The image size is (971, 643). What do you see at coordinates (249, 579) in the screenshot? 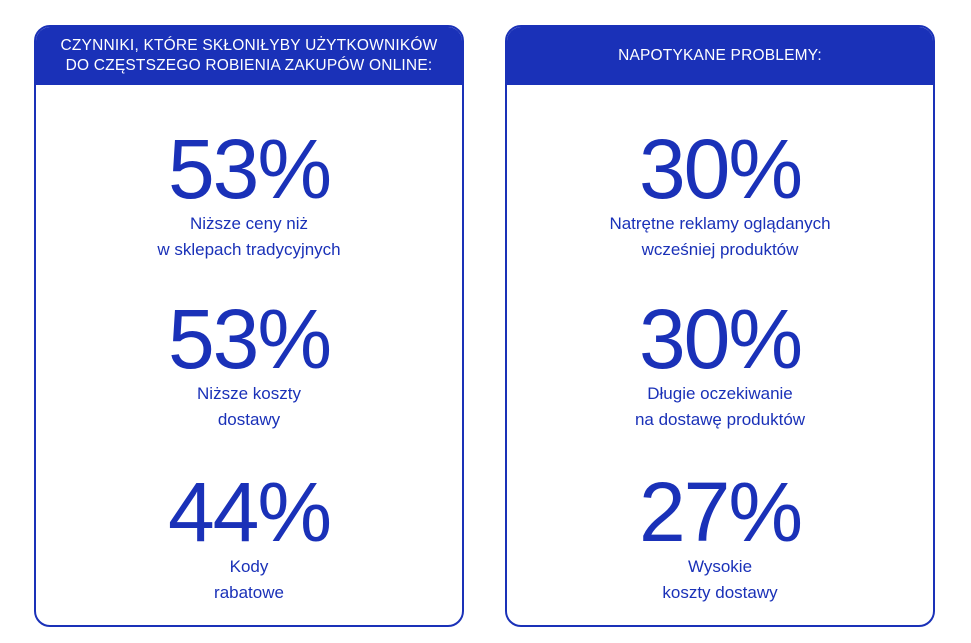
I see `stat-label: Kody rabatowe` at bounding box center [249, 579].